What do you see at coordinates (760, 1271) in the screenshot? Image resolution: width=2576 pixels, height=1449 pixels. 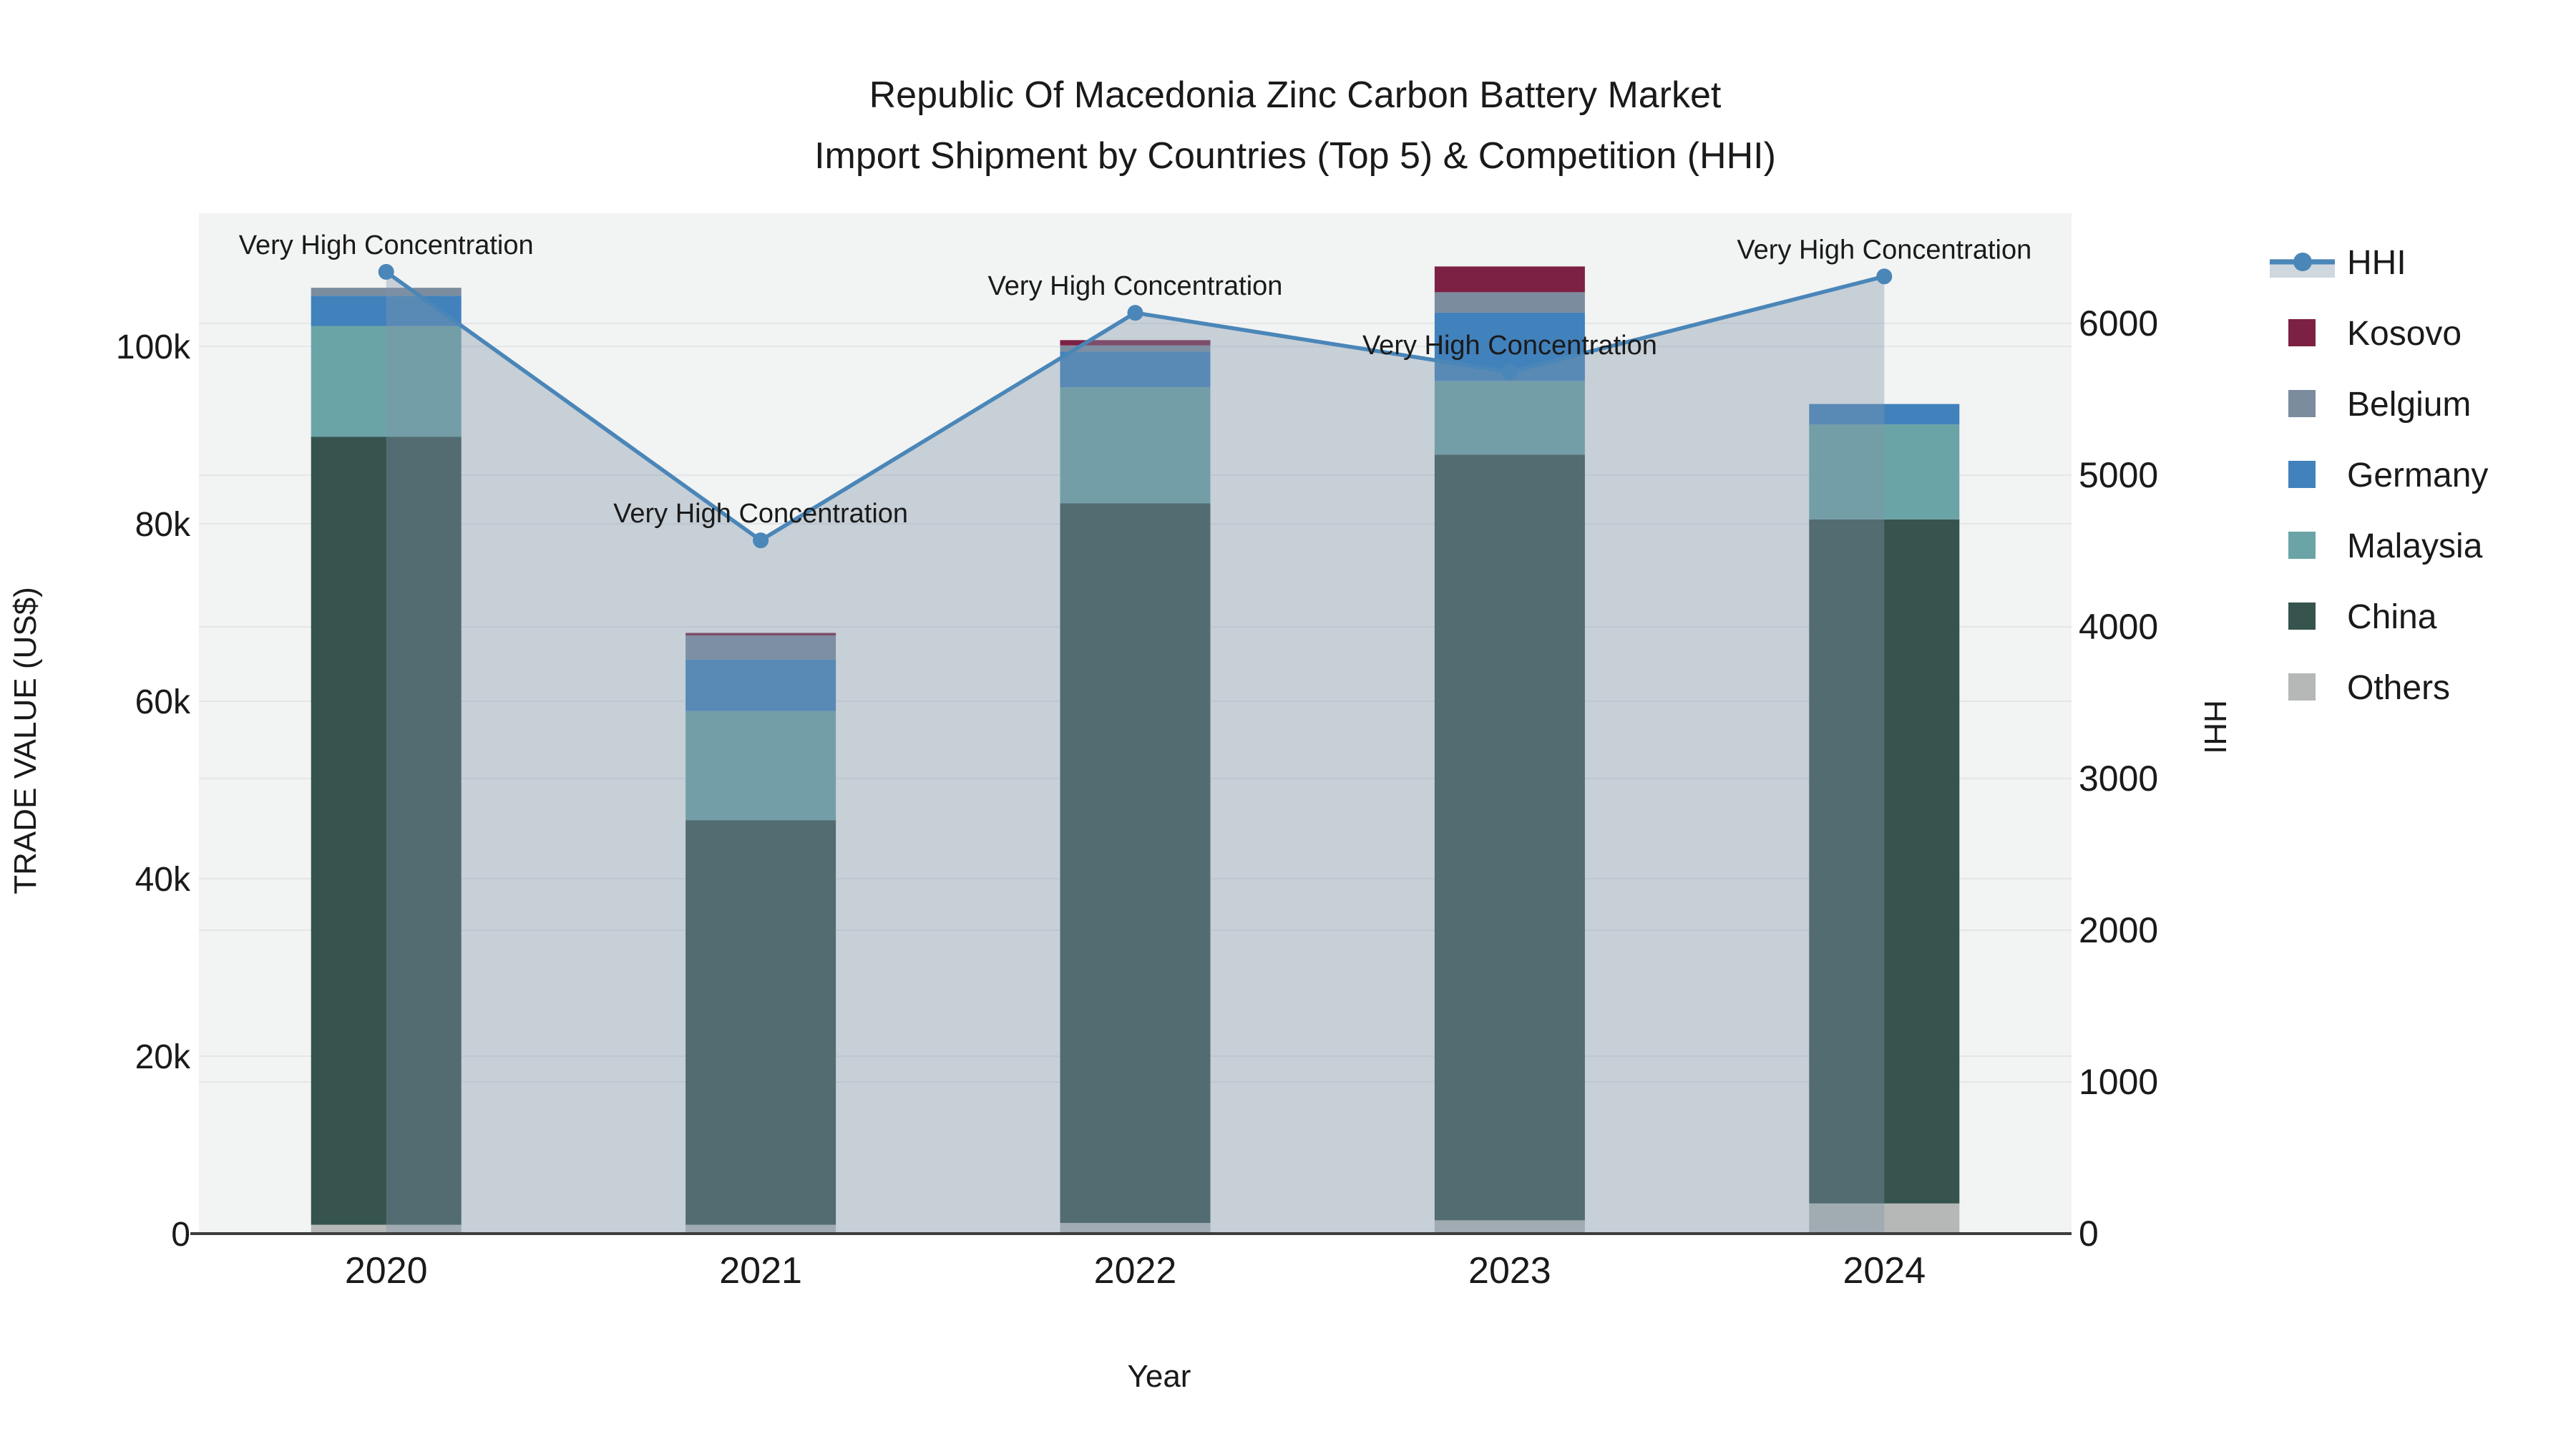 I see `x-tick-label-2021: 2021` at bounding box center [760, 1271].